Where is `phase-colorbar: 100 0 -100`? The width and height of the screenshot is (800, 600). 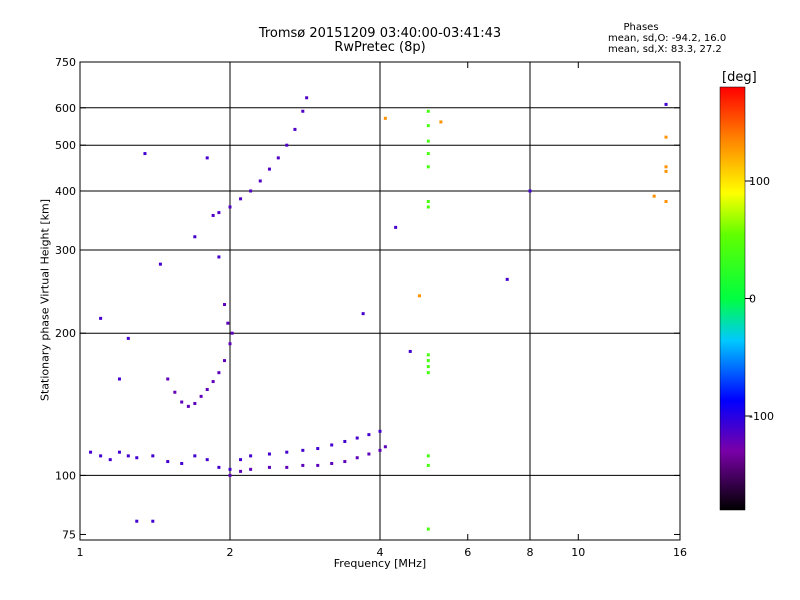 phase-colorbar: 100 0 -100 is located at coordinates (746, 298).